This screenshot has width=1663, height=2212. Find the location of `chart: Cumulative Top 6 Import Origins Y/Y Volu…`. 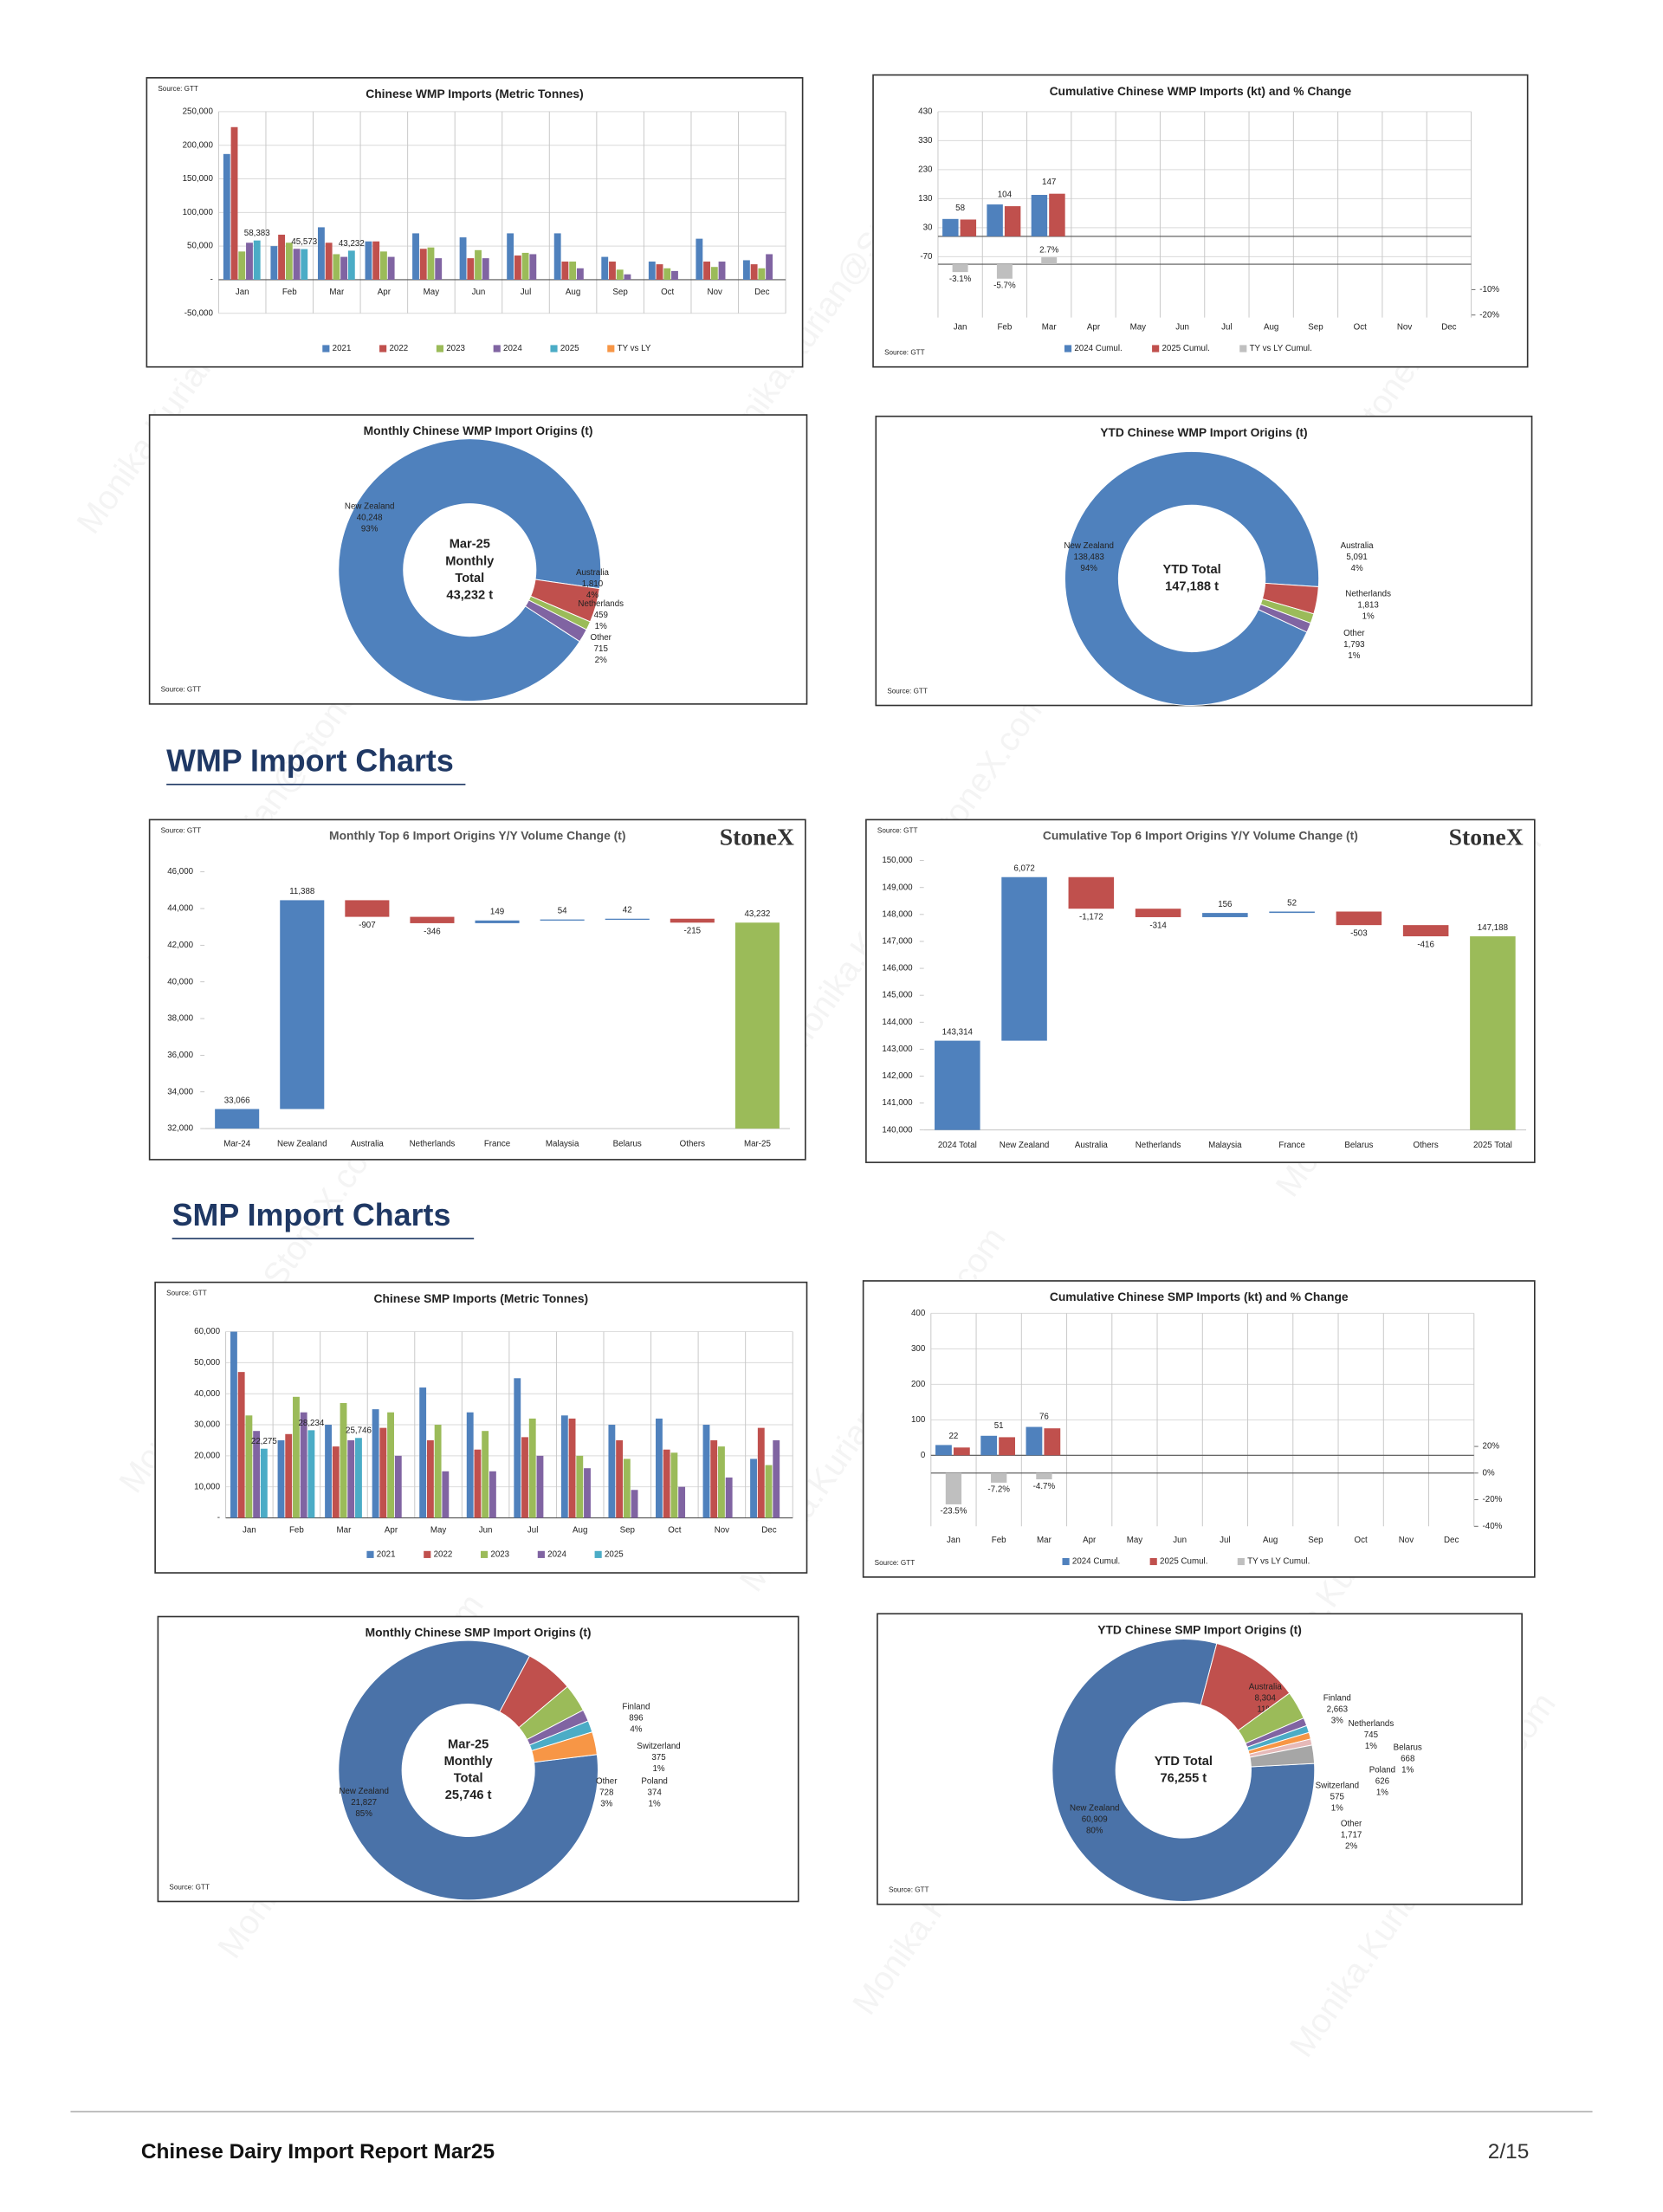

chart: Cumulative Top 6 Import Origins Y/Y Volu… is located at coordinates (1200, 991).